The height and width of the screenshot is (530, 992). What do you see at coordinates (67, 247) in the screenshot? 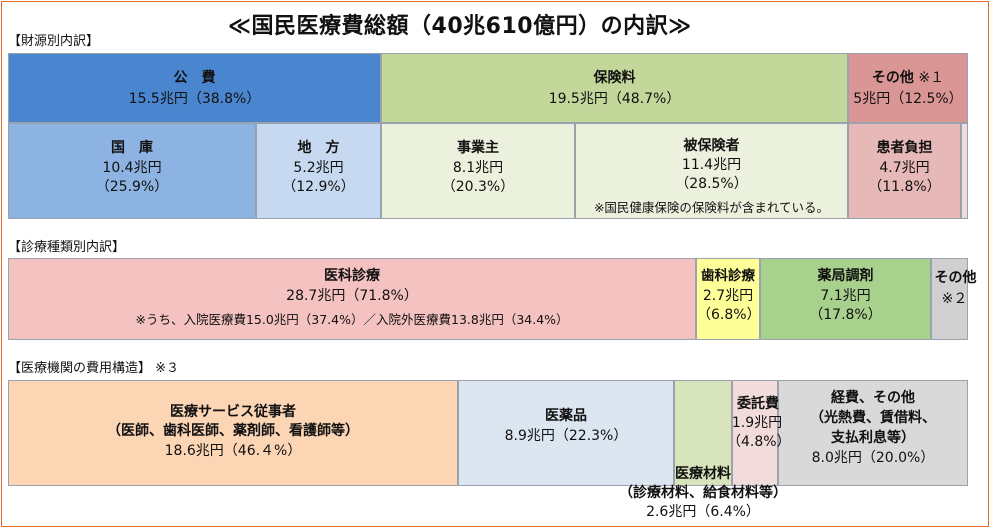
I see `section-label-treatment: 【診療種類別内訳】` at bounding box center [67, 247].